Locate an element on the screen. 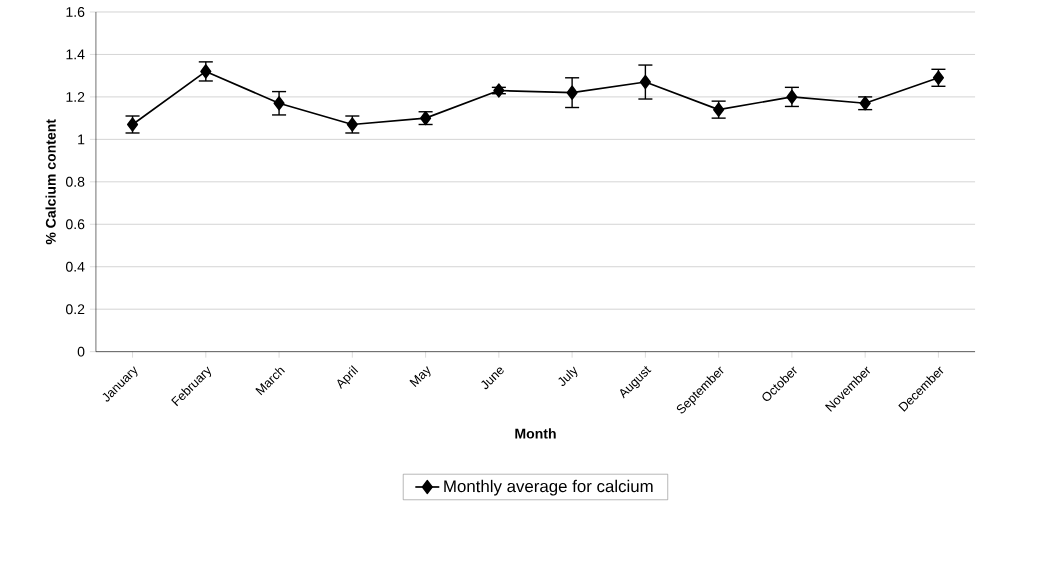 This screenshot has height=587, width=1039. y-tick-label: 1.4 is located at coordinates (75, 54).